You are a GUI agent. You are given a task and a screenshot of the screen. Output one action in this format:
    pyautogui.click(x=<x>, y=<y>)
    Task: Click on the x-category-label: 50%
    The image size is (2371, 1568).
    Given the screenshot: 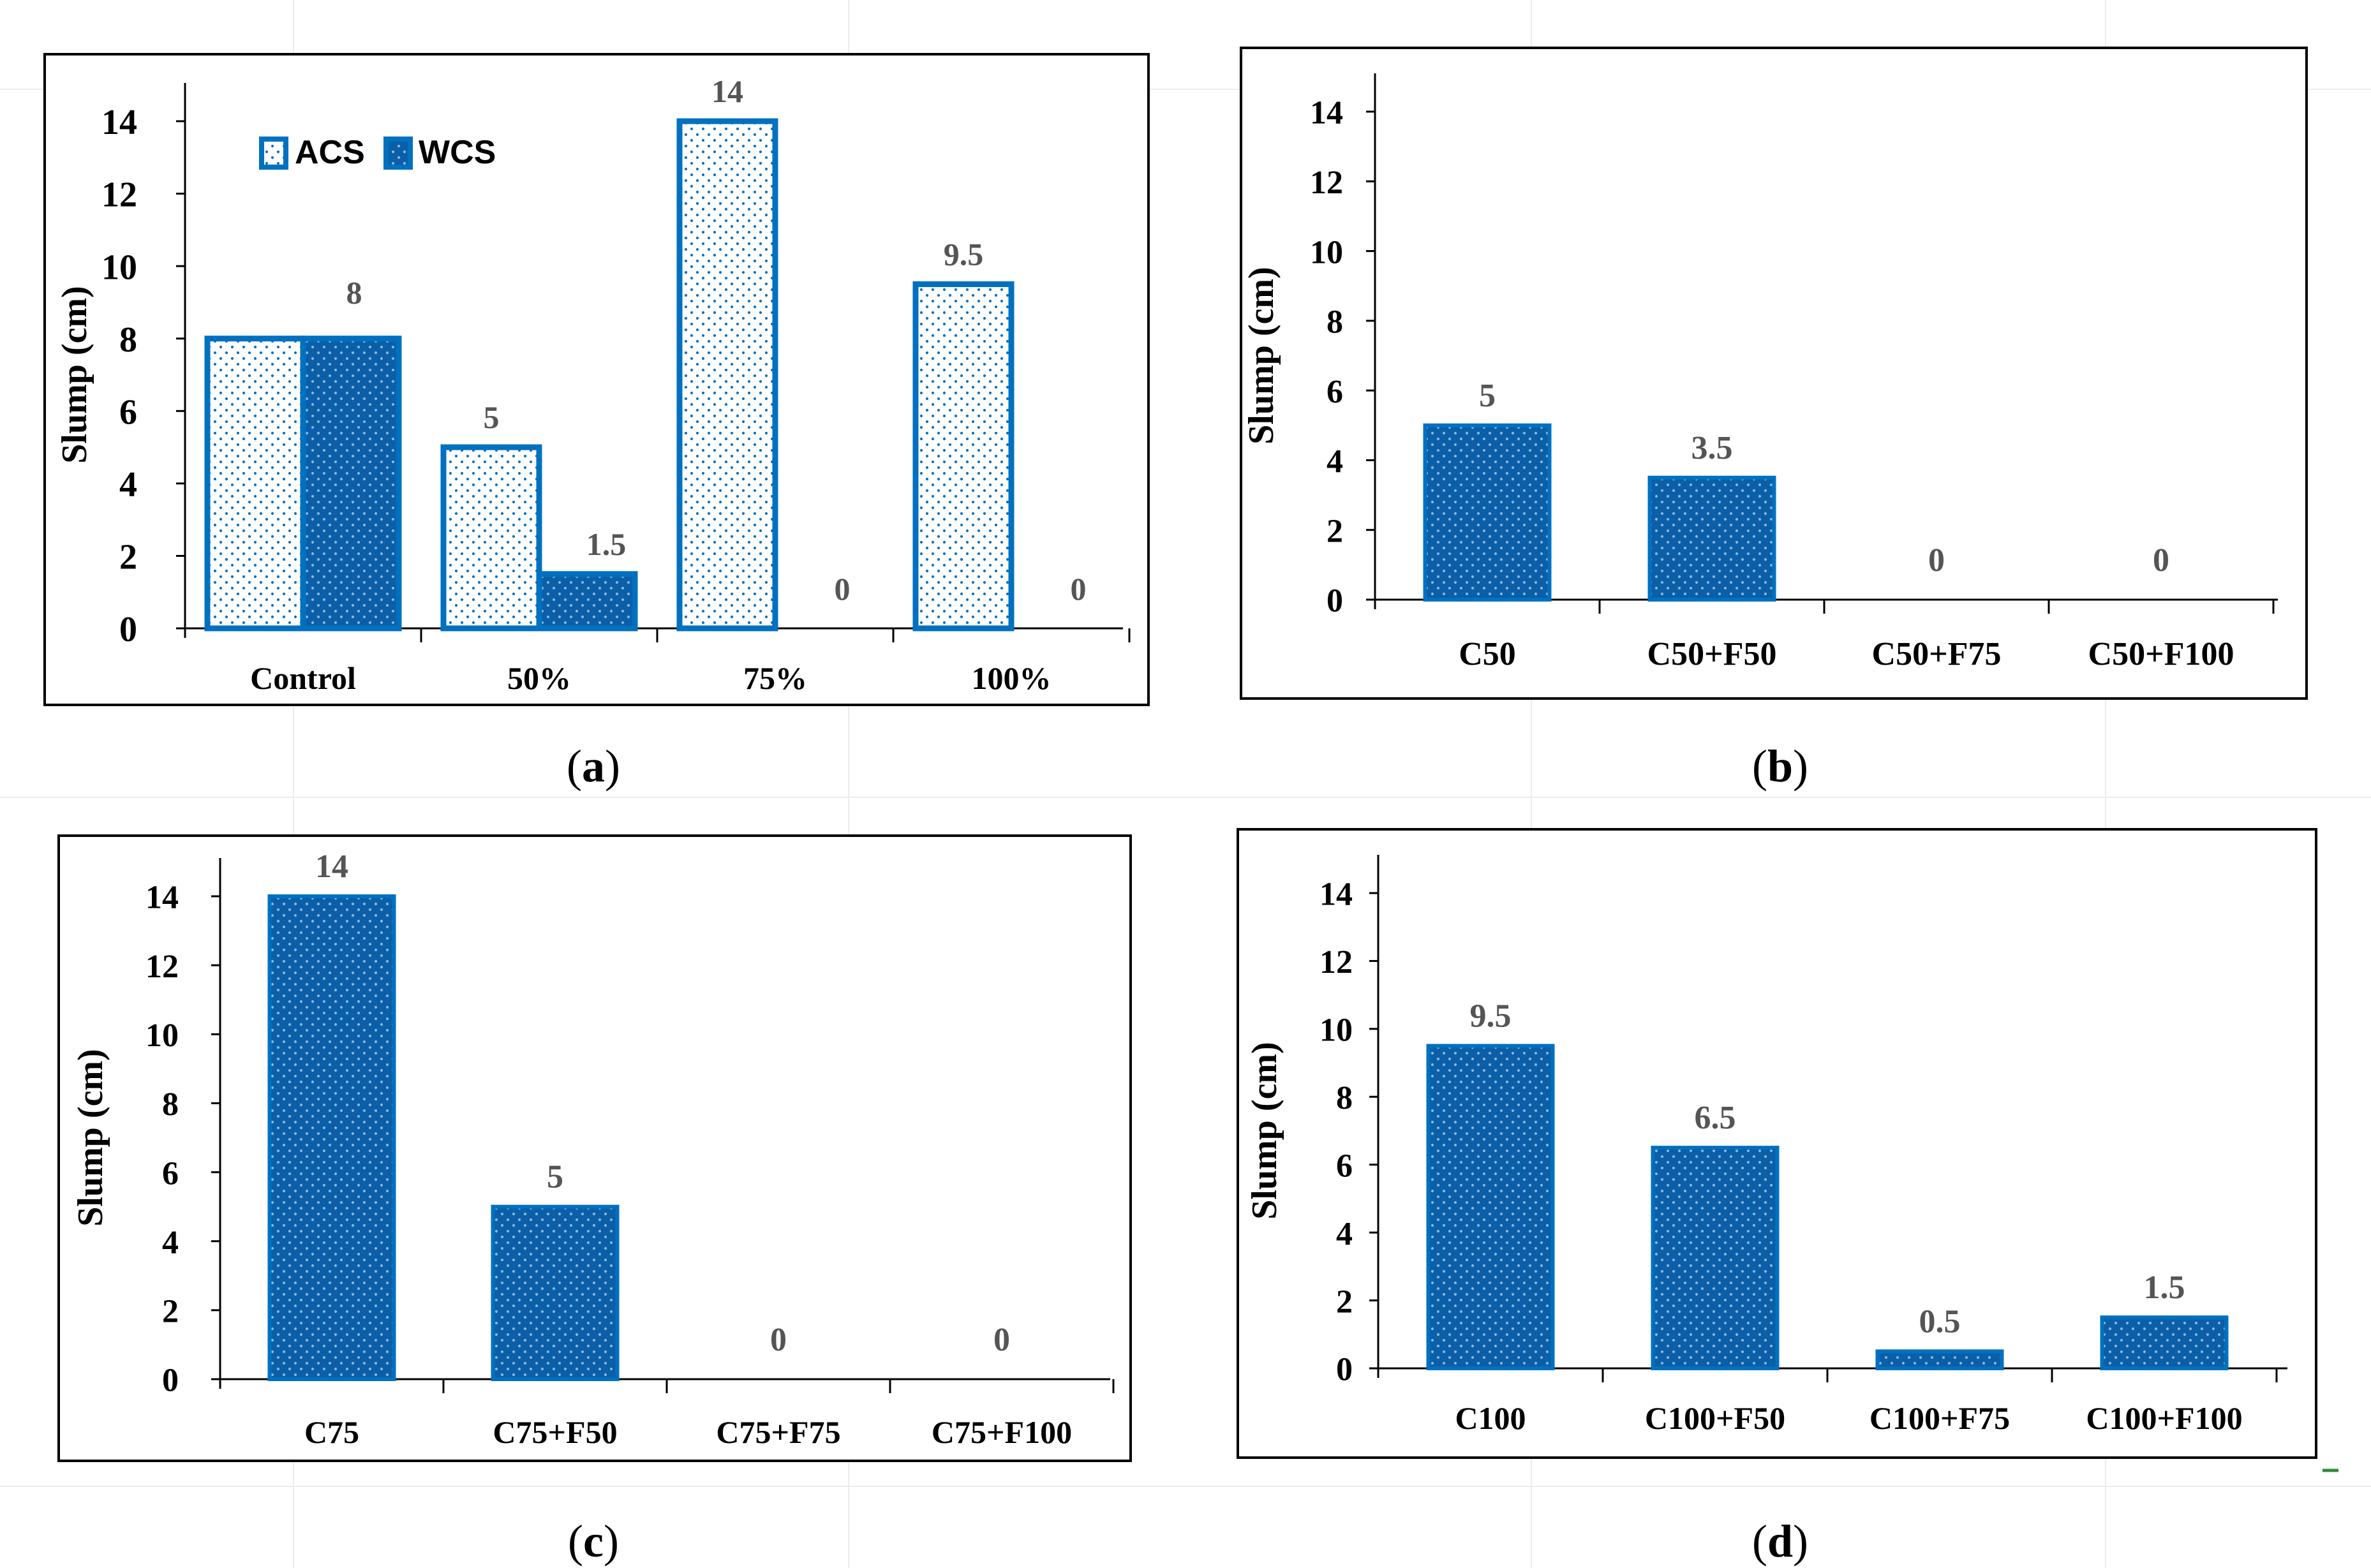 What is the action you would take?
    pyautogui.click(x=539, y=678)
    